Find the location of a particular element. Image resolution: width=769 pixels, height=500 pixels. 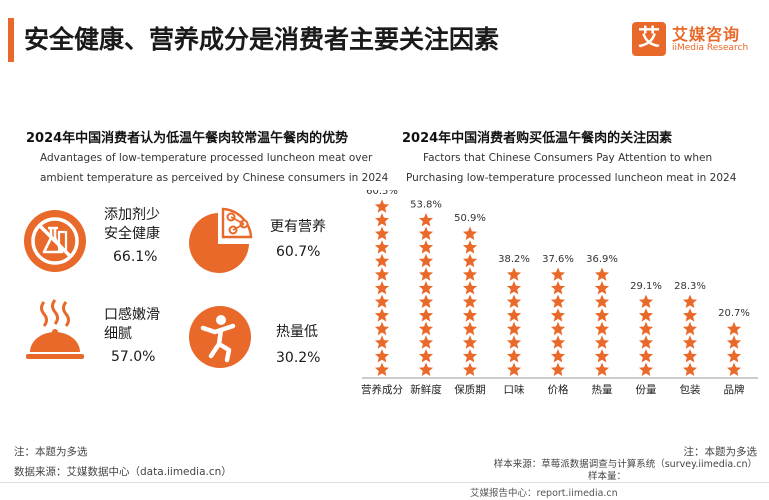

value-label: 37.6% is located at coordinates (558, 259).